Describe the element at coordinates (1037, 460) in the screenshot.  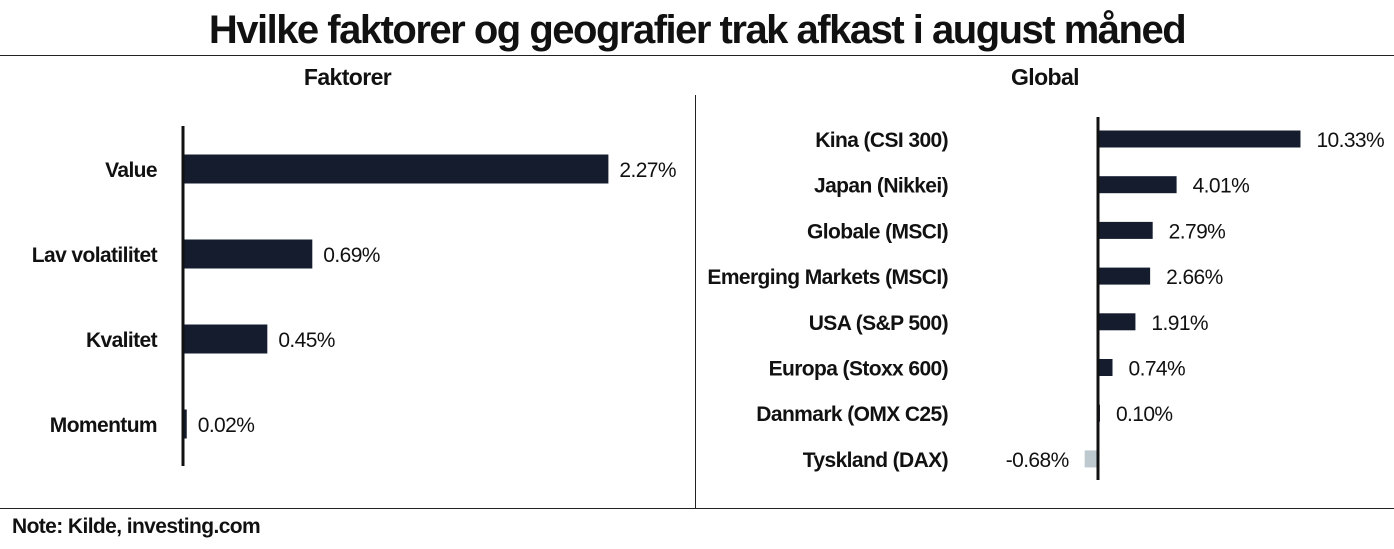
I see `data-label: -0.68%` at that location.